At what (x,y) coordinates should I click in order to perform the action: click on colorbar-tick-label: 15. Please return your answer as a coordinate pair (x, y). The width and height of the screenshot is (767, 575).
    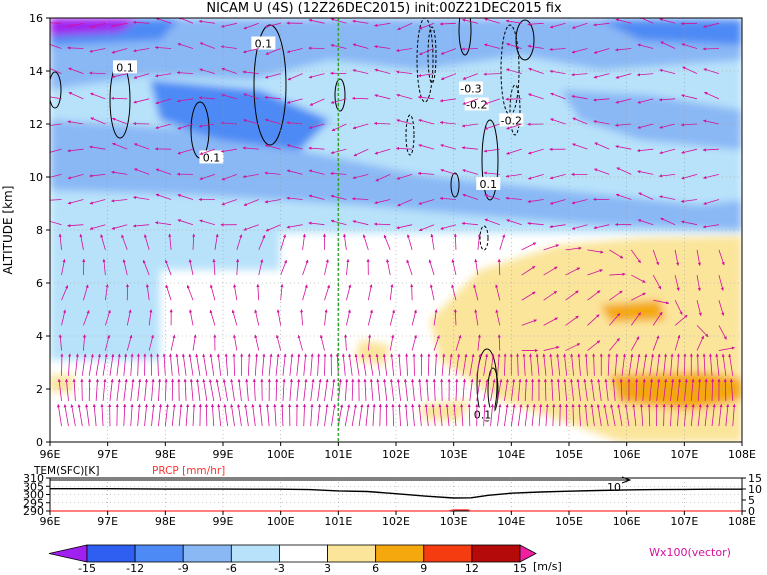
    Looking at the image, I should click on (520, 568).